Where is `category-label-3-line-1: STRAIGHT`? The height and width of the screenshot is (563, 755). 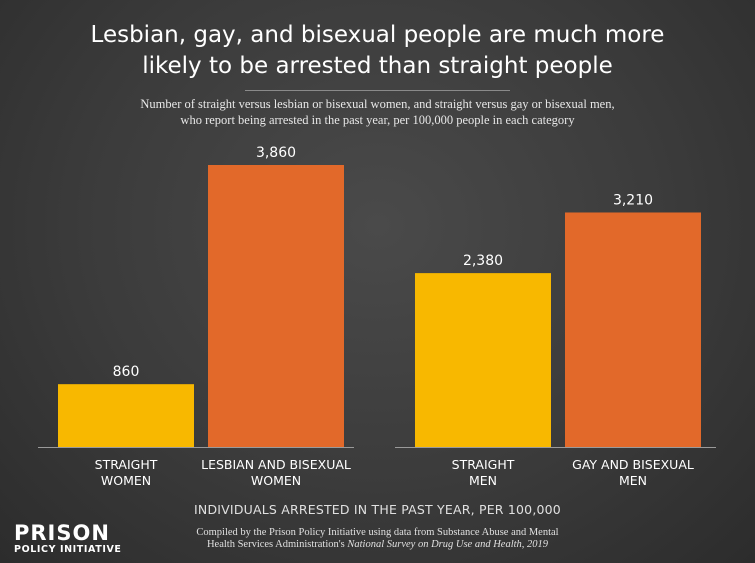
category-label-3-line-1: STRAIGHT is located at coordinates (483, 464).